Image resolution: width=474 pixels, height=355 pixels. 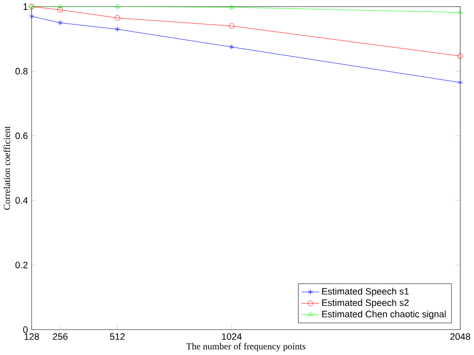 What do you see at coordinates (21, 136) in the screenshot?
I see `y-tick-label: 0.6` at bounding box center [21, 136].